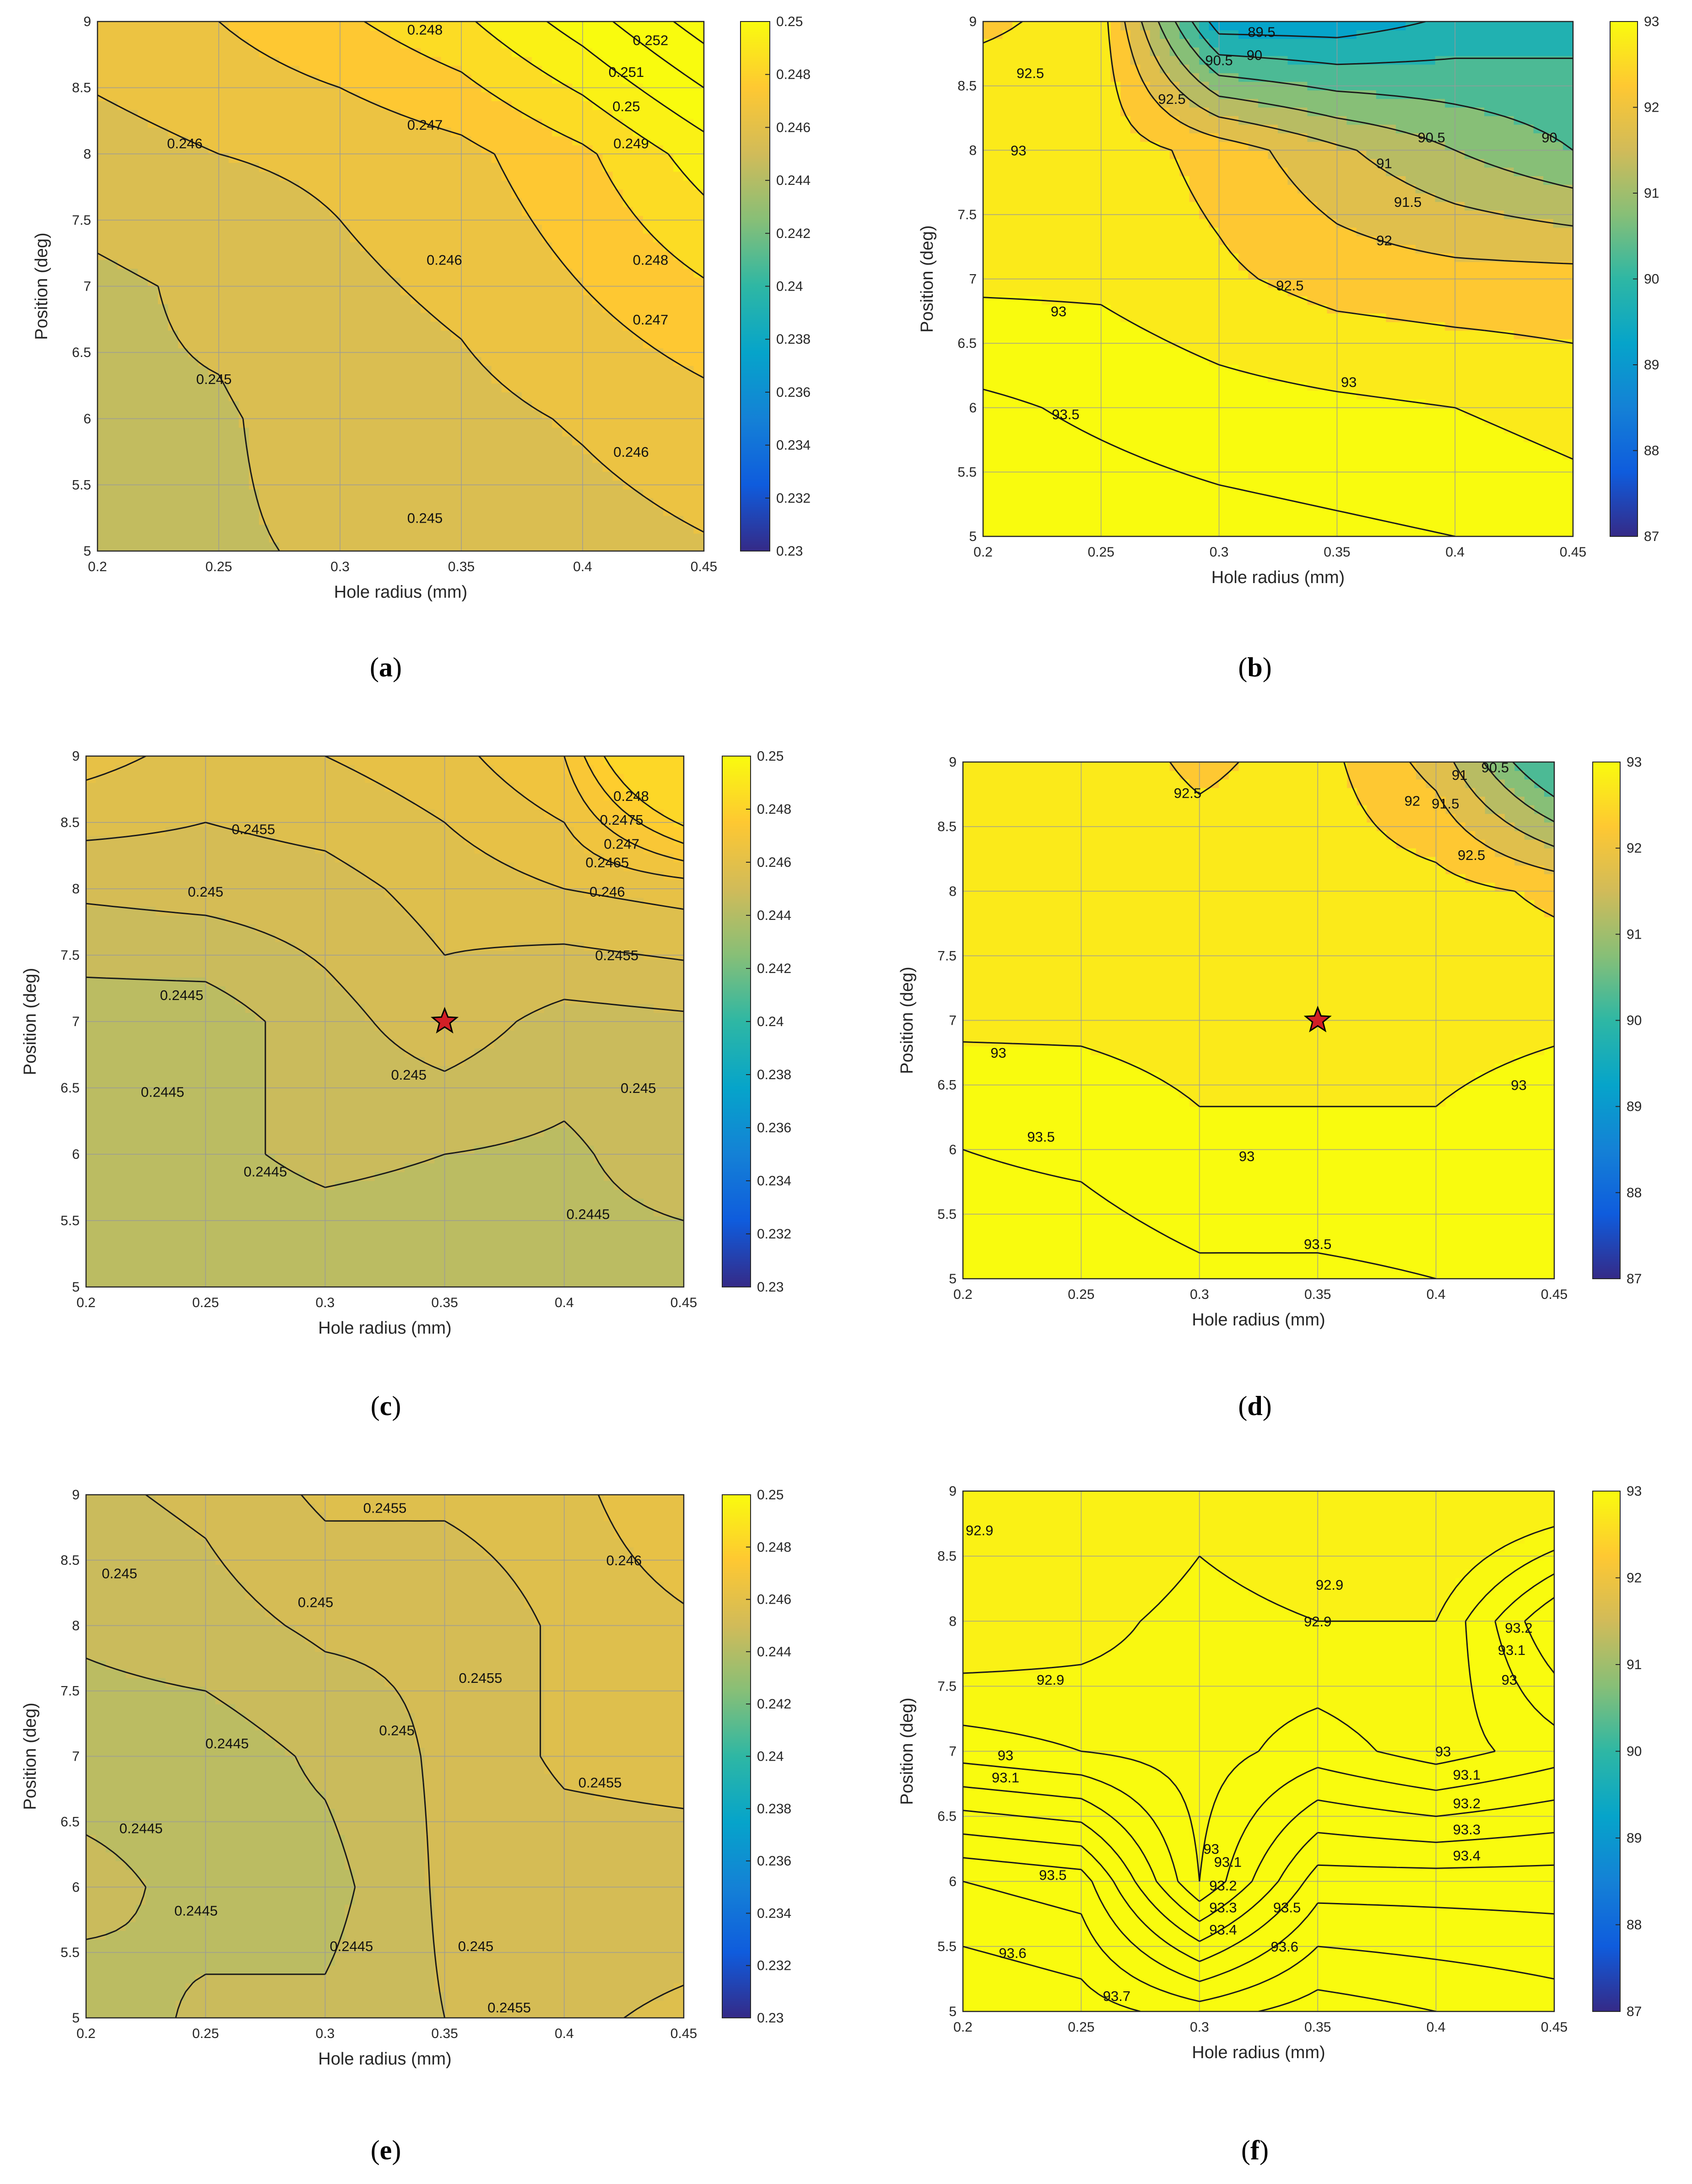 The width and height of the screenshot is (1692, 2184). I want to click on x-tick-label: 0.2, so click(86, 1302).